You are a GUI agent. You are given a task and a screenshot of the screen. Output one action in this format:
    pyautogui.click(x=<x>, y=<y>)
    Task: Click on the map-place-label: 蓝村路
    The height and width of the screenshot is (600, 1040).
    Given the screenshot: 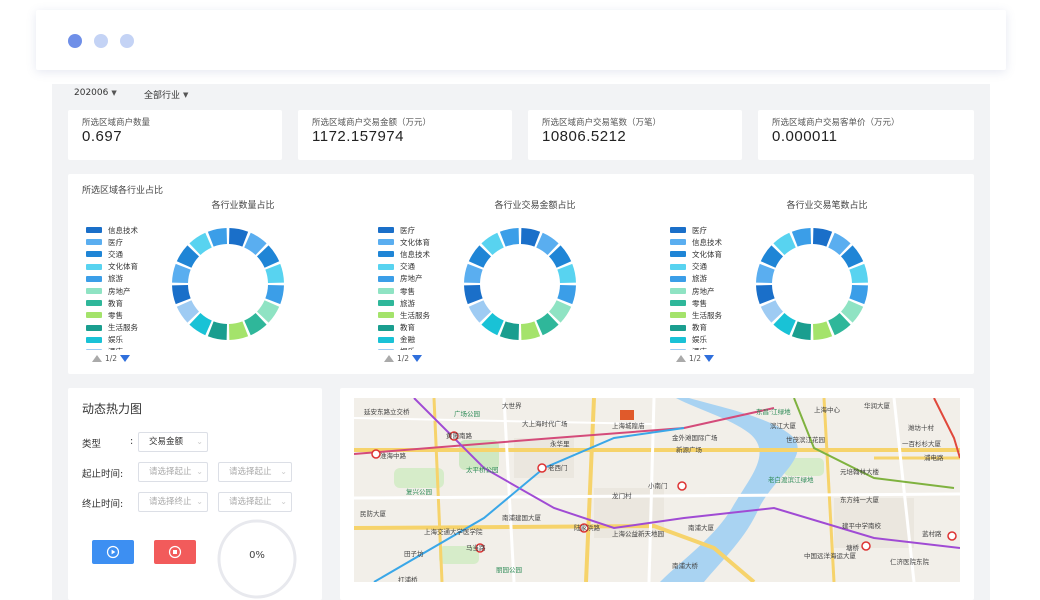 What is the action you would take?
    pyautogui.click(x=932, y=534)
    